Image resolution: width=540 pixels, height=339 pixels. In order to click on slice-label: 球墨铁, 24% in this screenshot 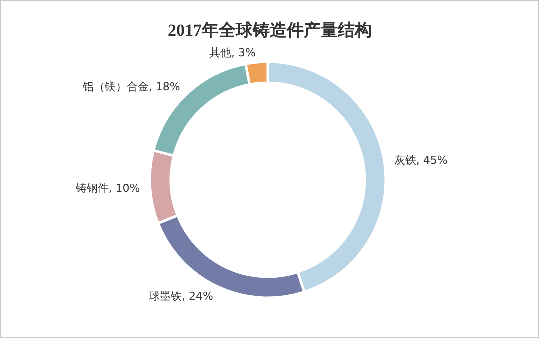, I will do `click(181, 296)`.